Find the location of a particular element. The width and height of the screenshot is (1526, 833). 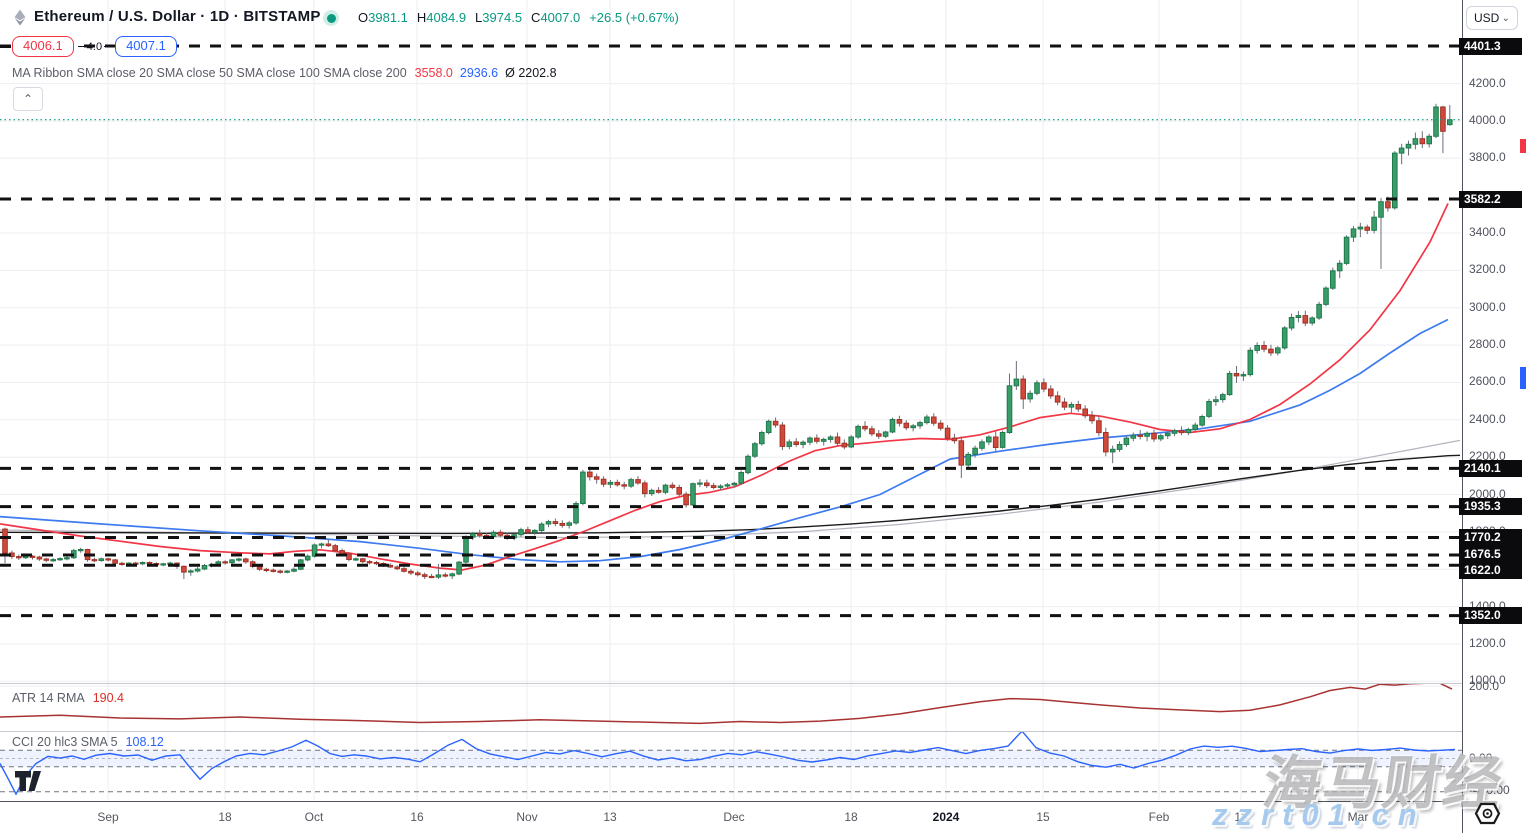

price-level-label: 1352.0 is located at coordinates (1490, 616).